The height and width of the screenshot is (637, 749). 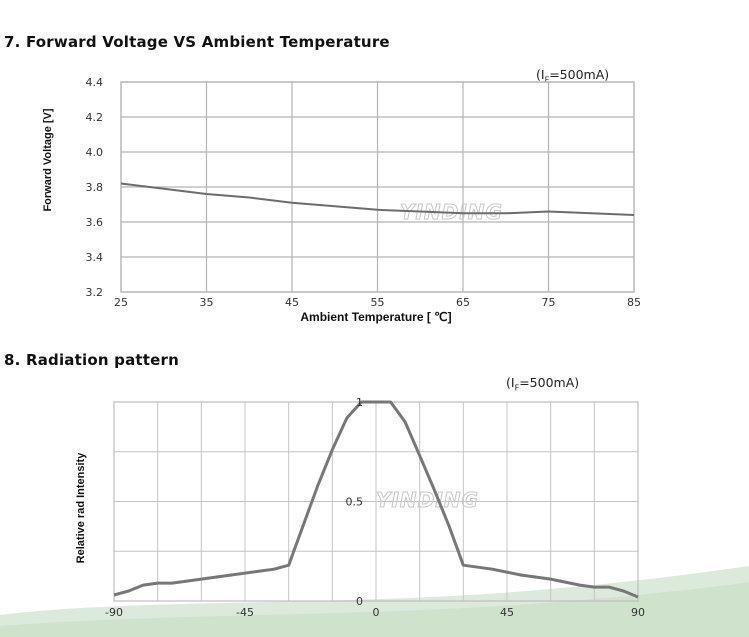 I want to click on y-tick-label: 0, so click(x=359, y=601).